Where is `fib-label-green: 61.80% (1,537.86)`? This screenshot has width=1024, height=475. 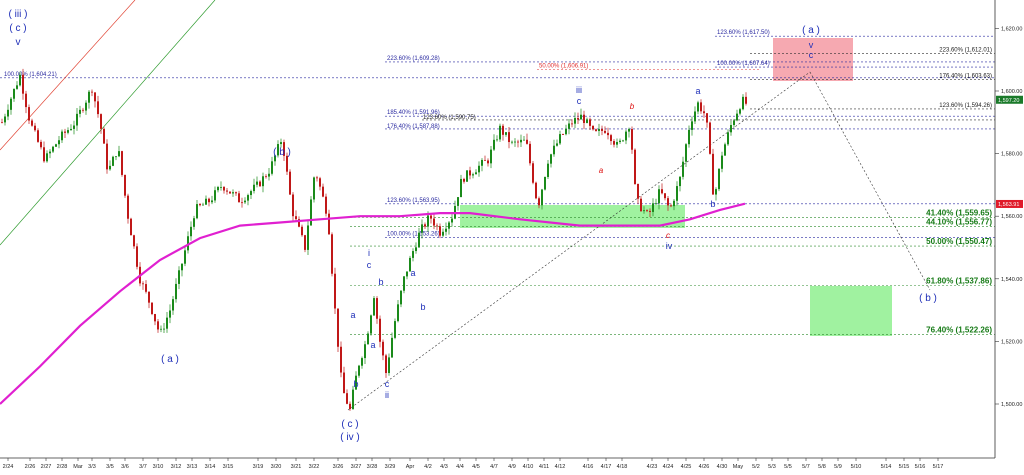 fib-label-green: 61.80% (1,537.86) is located at coordinates (959, 280).